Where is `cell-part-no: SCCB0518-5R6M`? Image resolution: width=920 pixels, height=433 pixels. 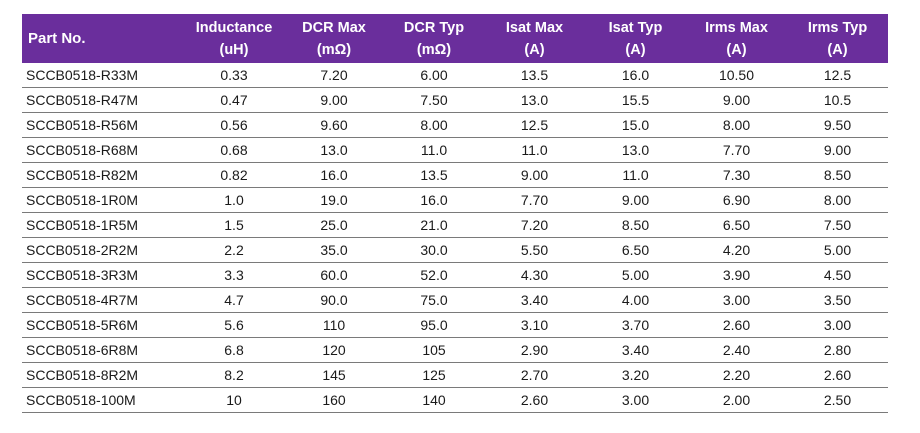
cell-part-no: SCCB0518-5R6M is located at coordinates (103, 325).